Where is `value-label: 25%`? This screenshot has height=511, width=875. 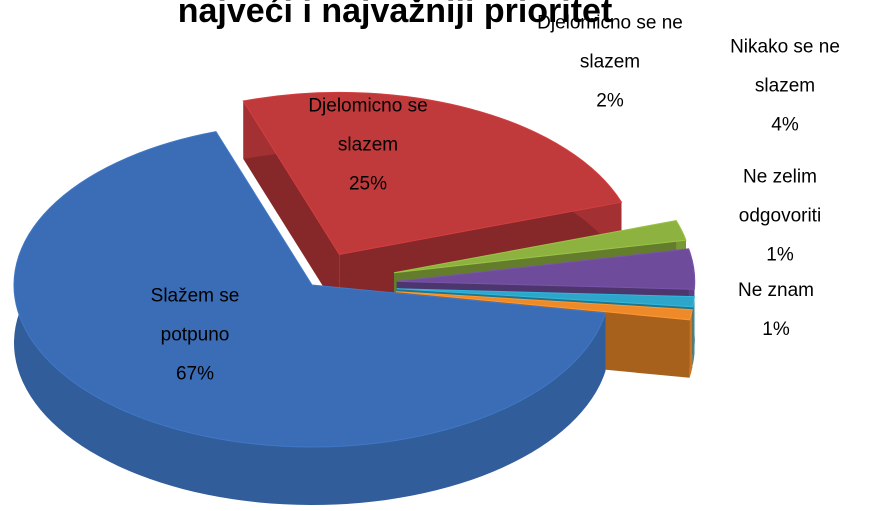
value-label: 25% is located at coordinates (368, 184).